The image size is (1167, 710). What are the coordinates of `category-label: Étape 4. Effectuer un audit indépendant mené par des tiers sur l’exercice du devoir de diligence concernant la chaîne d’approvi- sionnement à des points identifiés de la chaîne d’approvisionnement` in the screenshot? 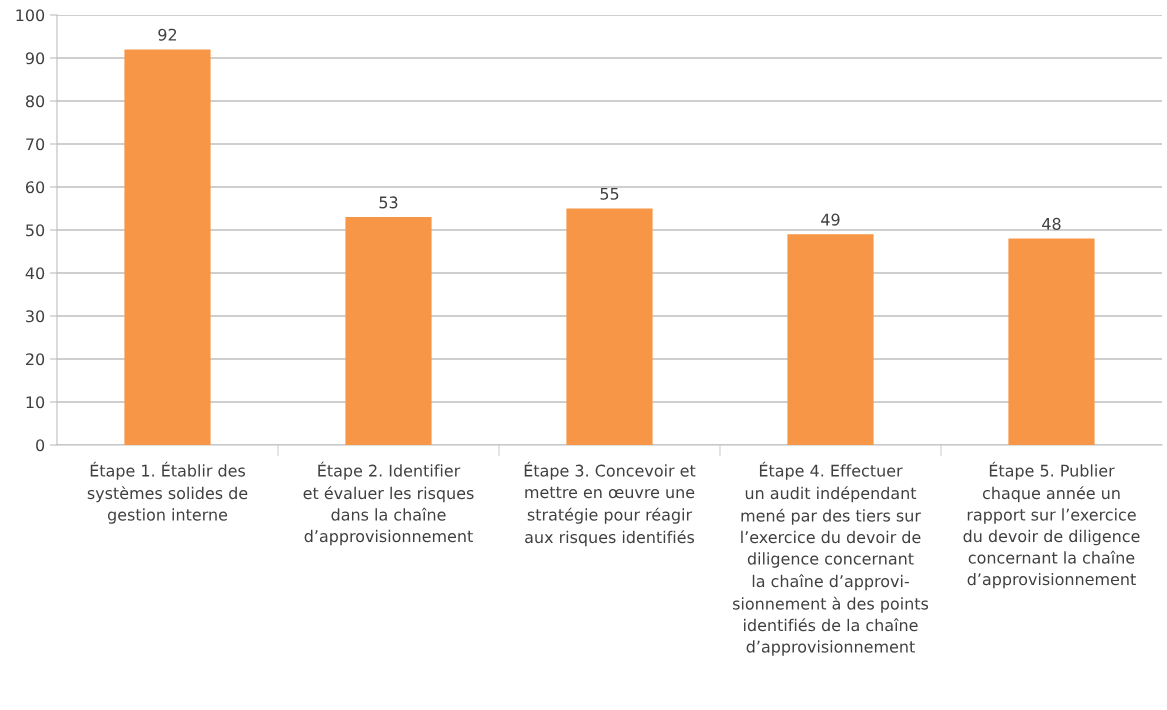 It's located at (831, 558).